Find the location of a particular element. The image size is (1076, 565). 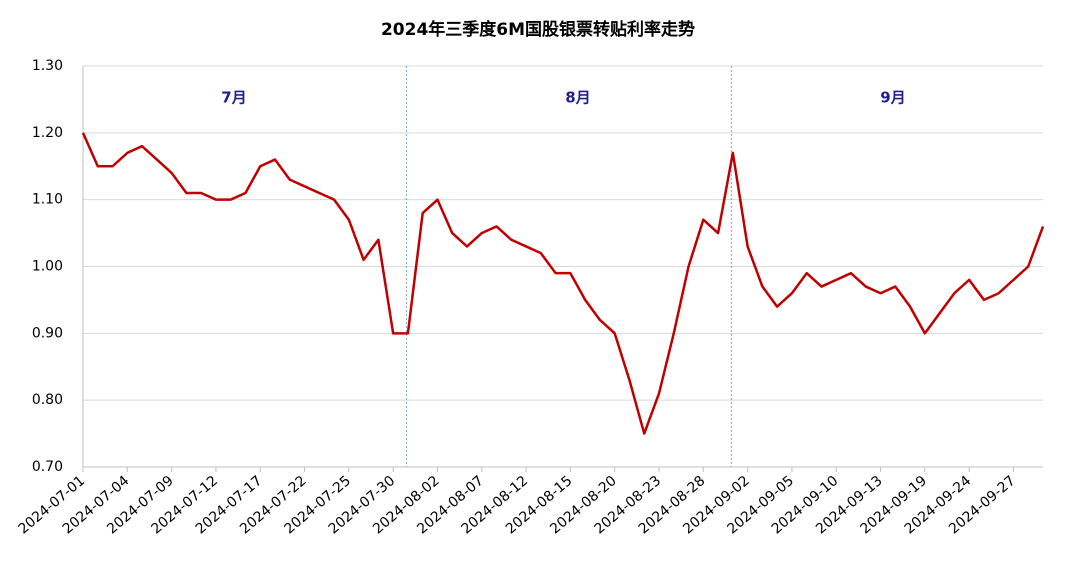

month-label: 7月 is located at coordinates (233, 98).